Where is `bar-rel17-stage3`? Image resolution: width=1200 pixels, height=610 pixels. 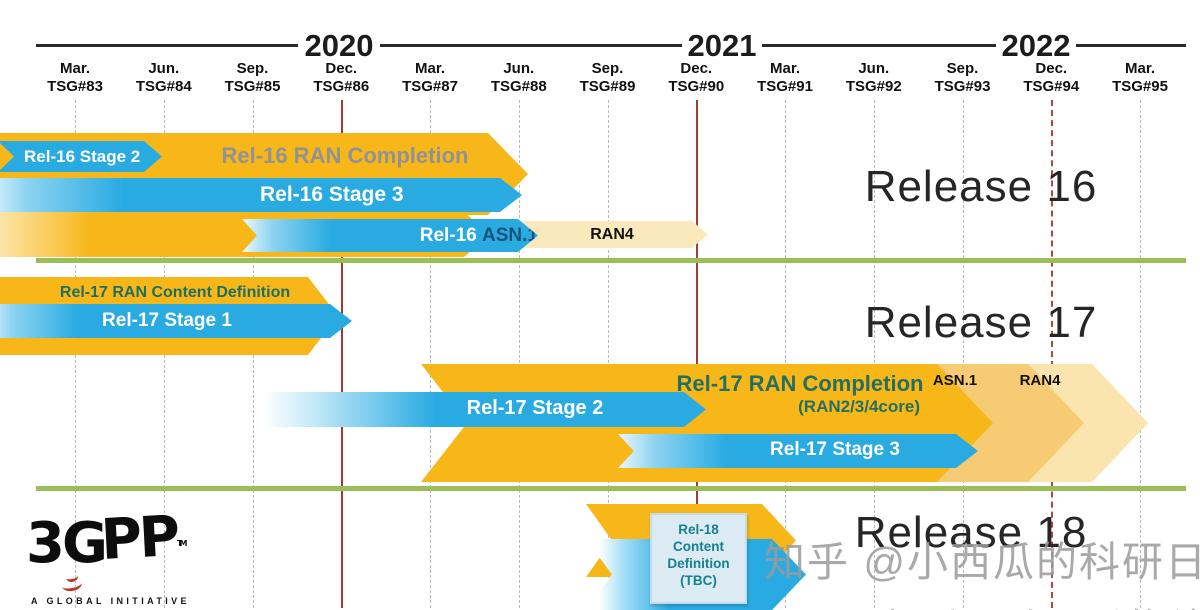 bar-rel17-stage3 is located at coordinates (798, 451).